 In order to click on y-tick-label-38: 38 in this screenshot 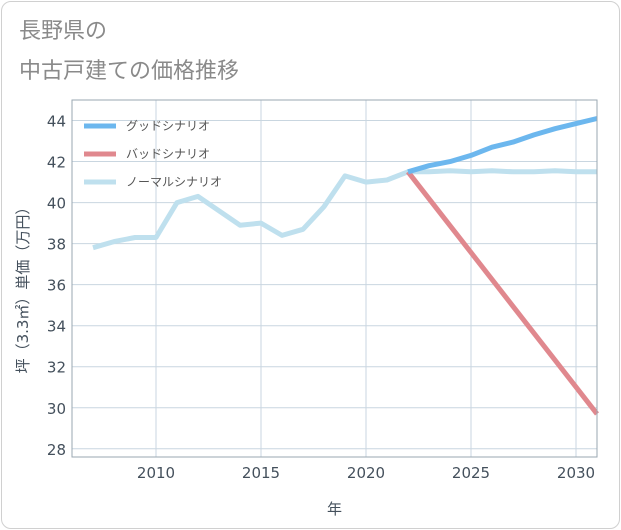, I will do `click(56, 245)`.